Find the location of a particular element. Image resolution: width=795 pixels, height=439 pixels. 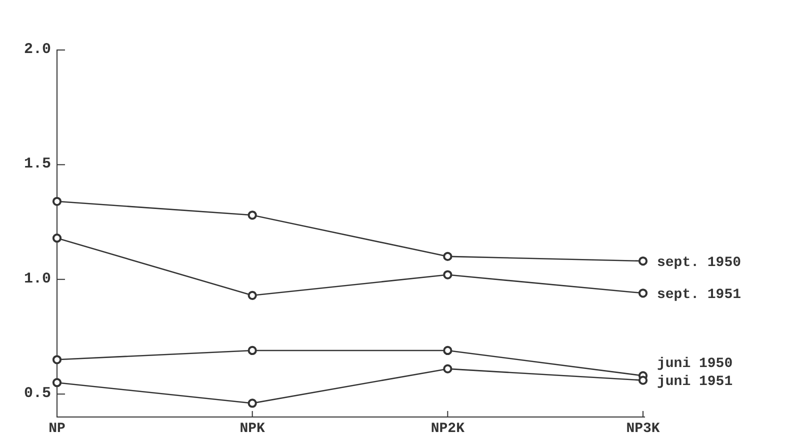

y-tick-label: 2.0 is located at coordinates (37, 49).